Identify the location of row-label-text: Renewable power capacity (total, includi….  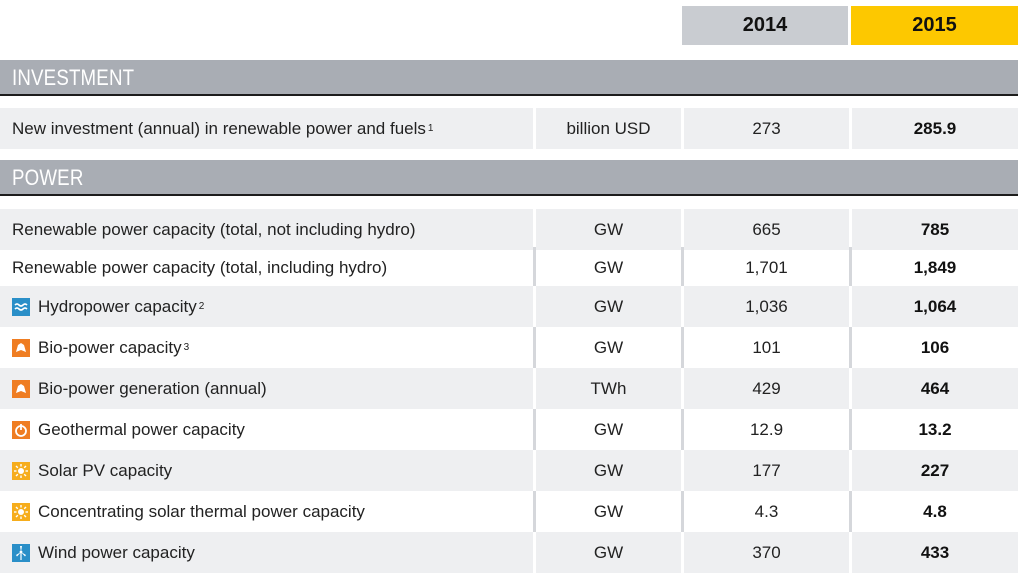
(200, 267).